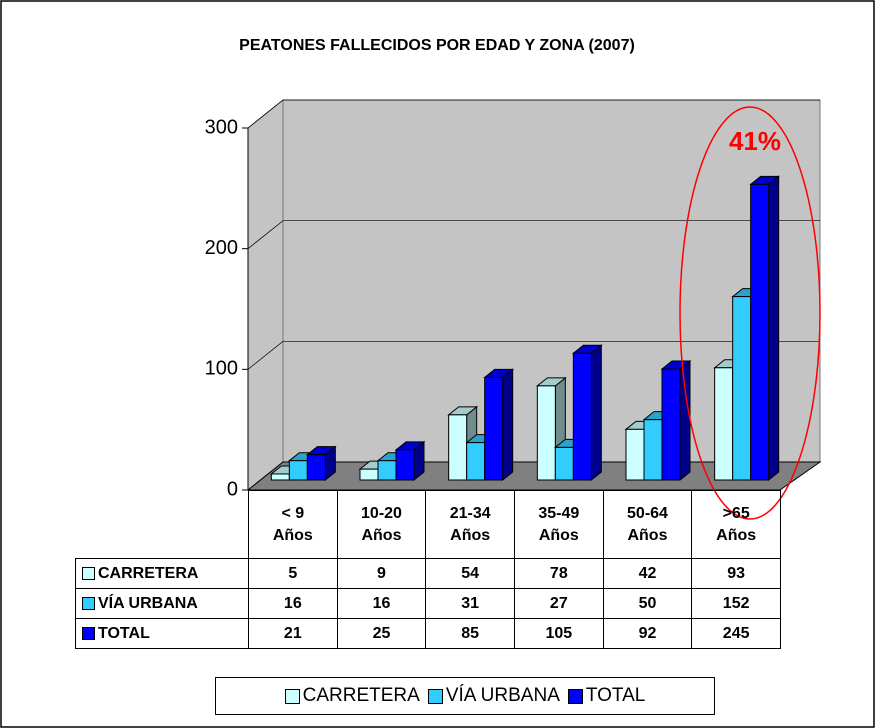 The height and width of the screenshot is (728, 875). What do you see at coordinates (647, 633) in the screenshot?
I see `table-value: 92` at bounding box center [647, 633].